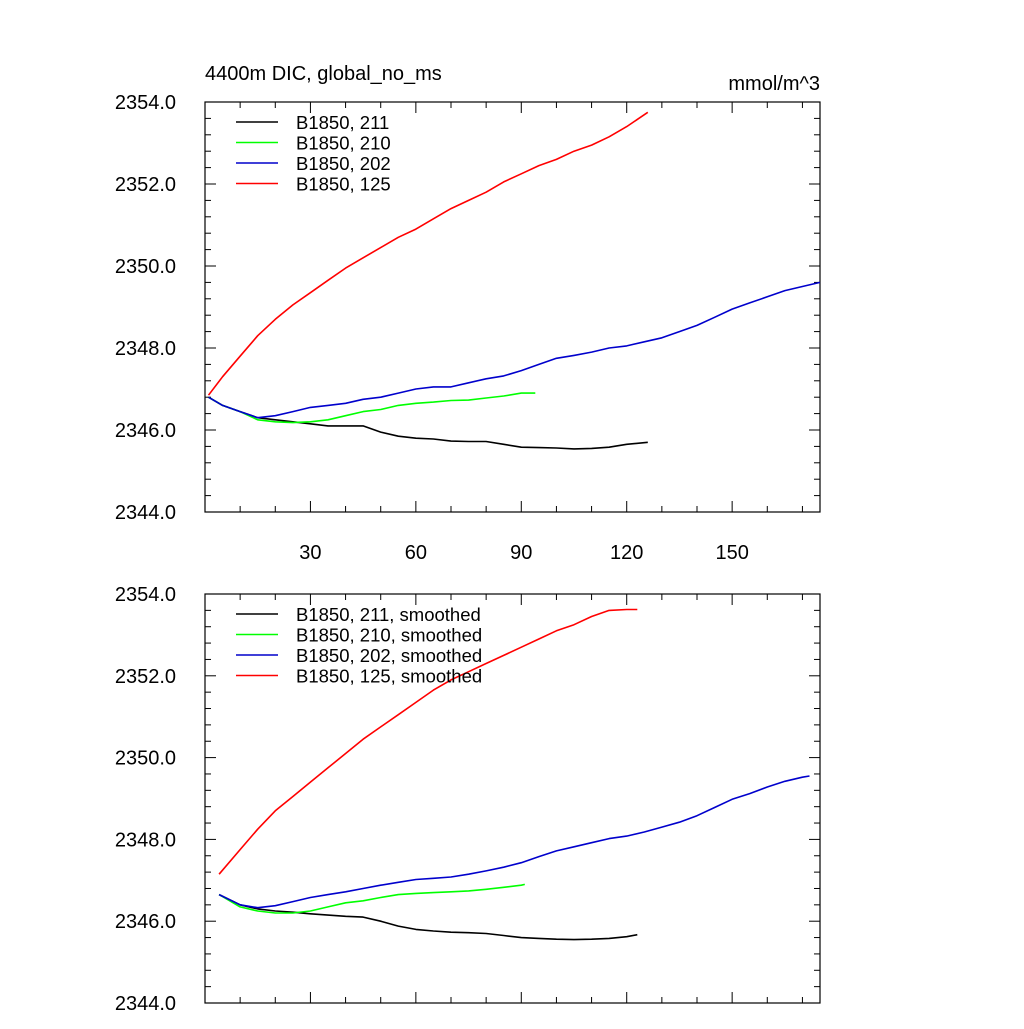 The width and height of the screenshot is (1024, 1029). Describe the element at coordinates (389, 635) in the screenshot. I see `legend-label-2: B1850, 210, smoothed` at that location.